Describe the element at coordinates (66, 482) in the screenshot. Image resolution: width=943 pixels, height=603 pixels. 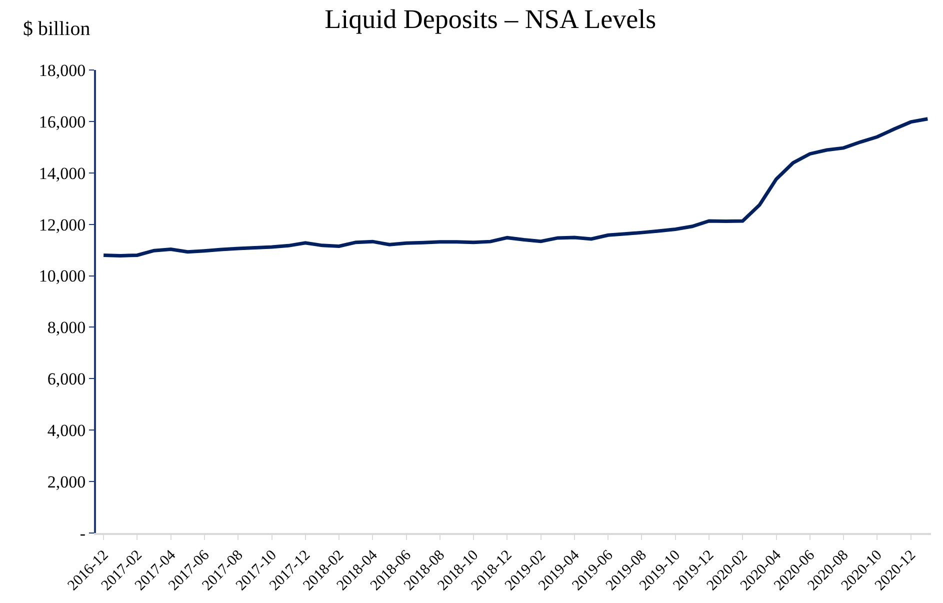
I see `y-tick-label: 2,000` at that location.